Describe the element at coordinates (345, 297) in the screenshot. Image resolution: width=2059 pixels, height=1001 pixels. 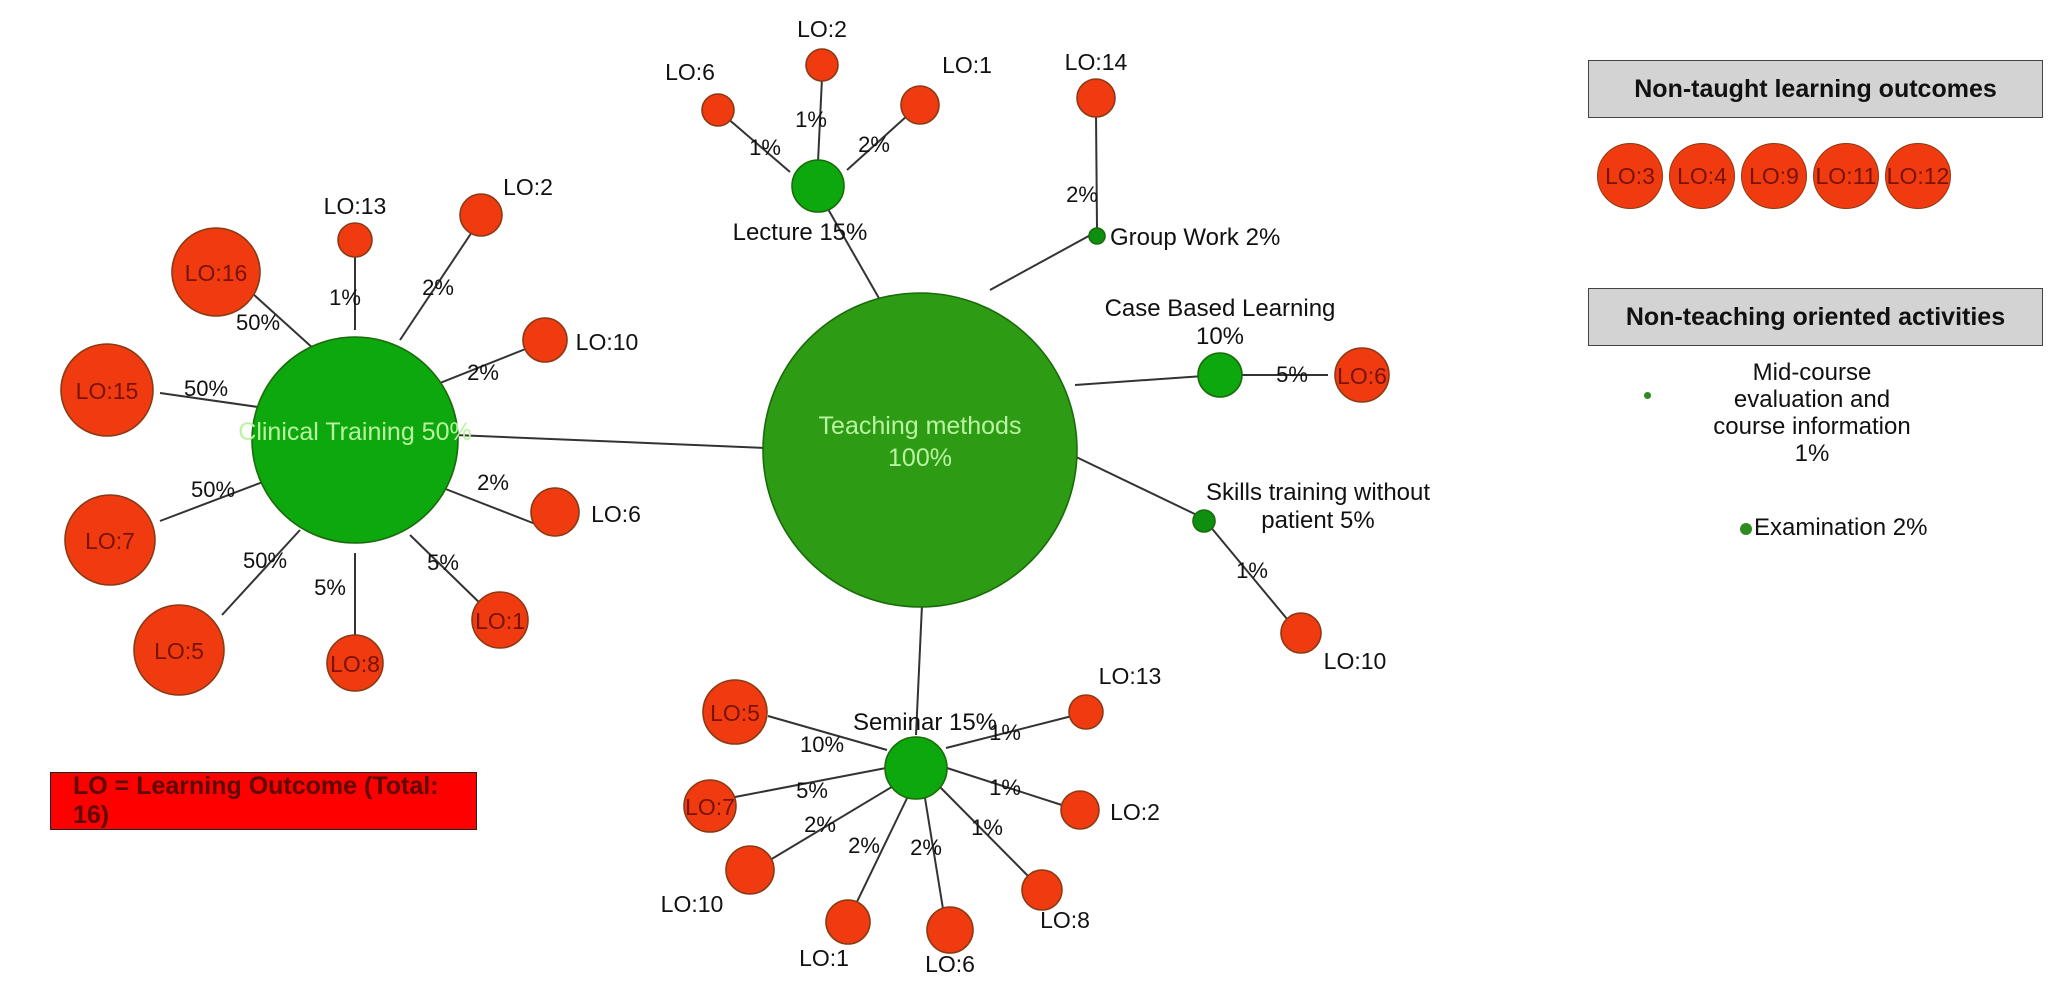
I see `weight-clinical-lo13: 1%` at that location.